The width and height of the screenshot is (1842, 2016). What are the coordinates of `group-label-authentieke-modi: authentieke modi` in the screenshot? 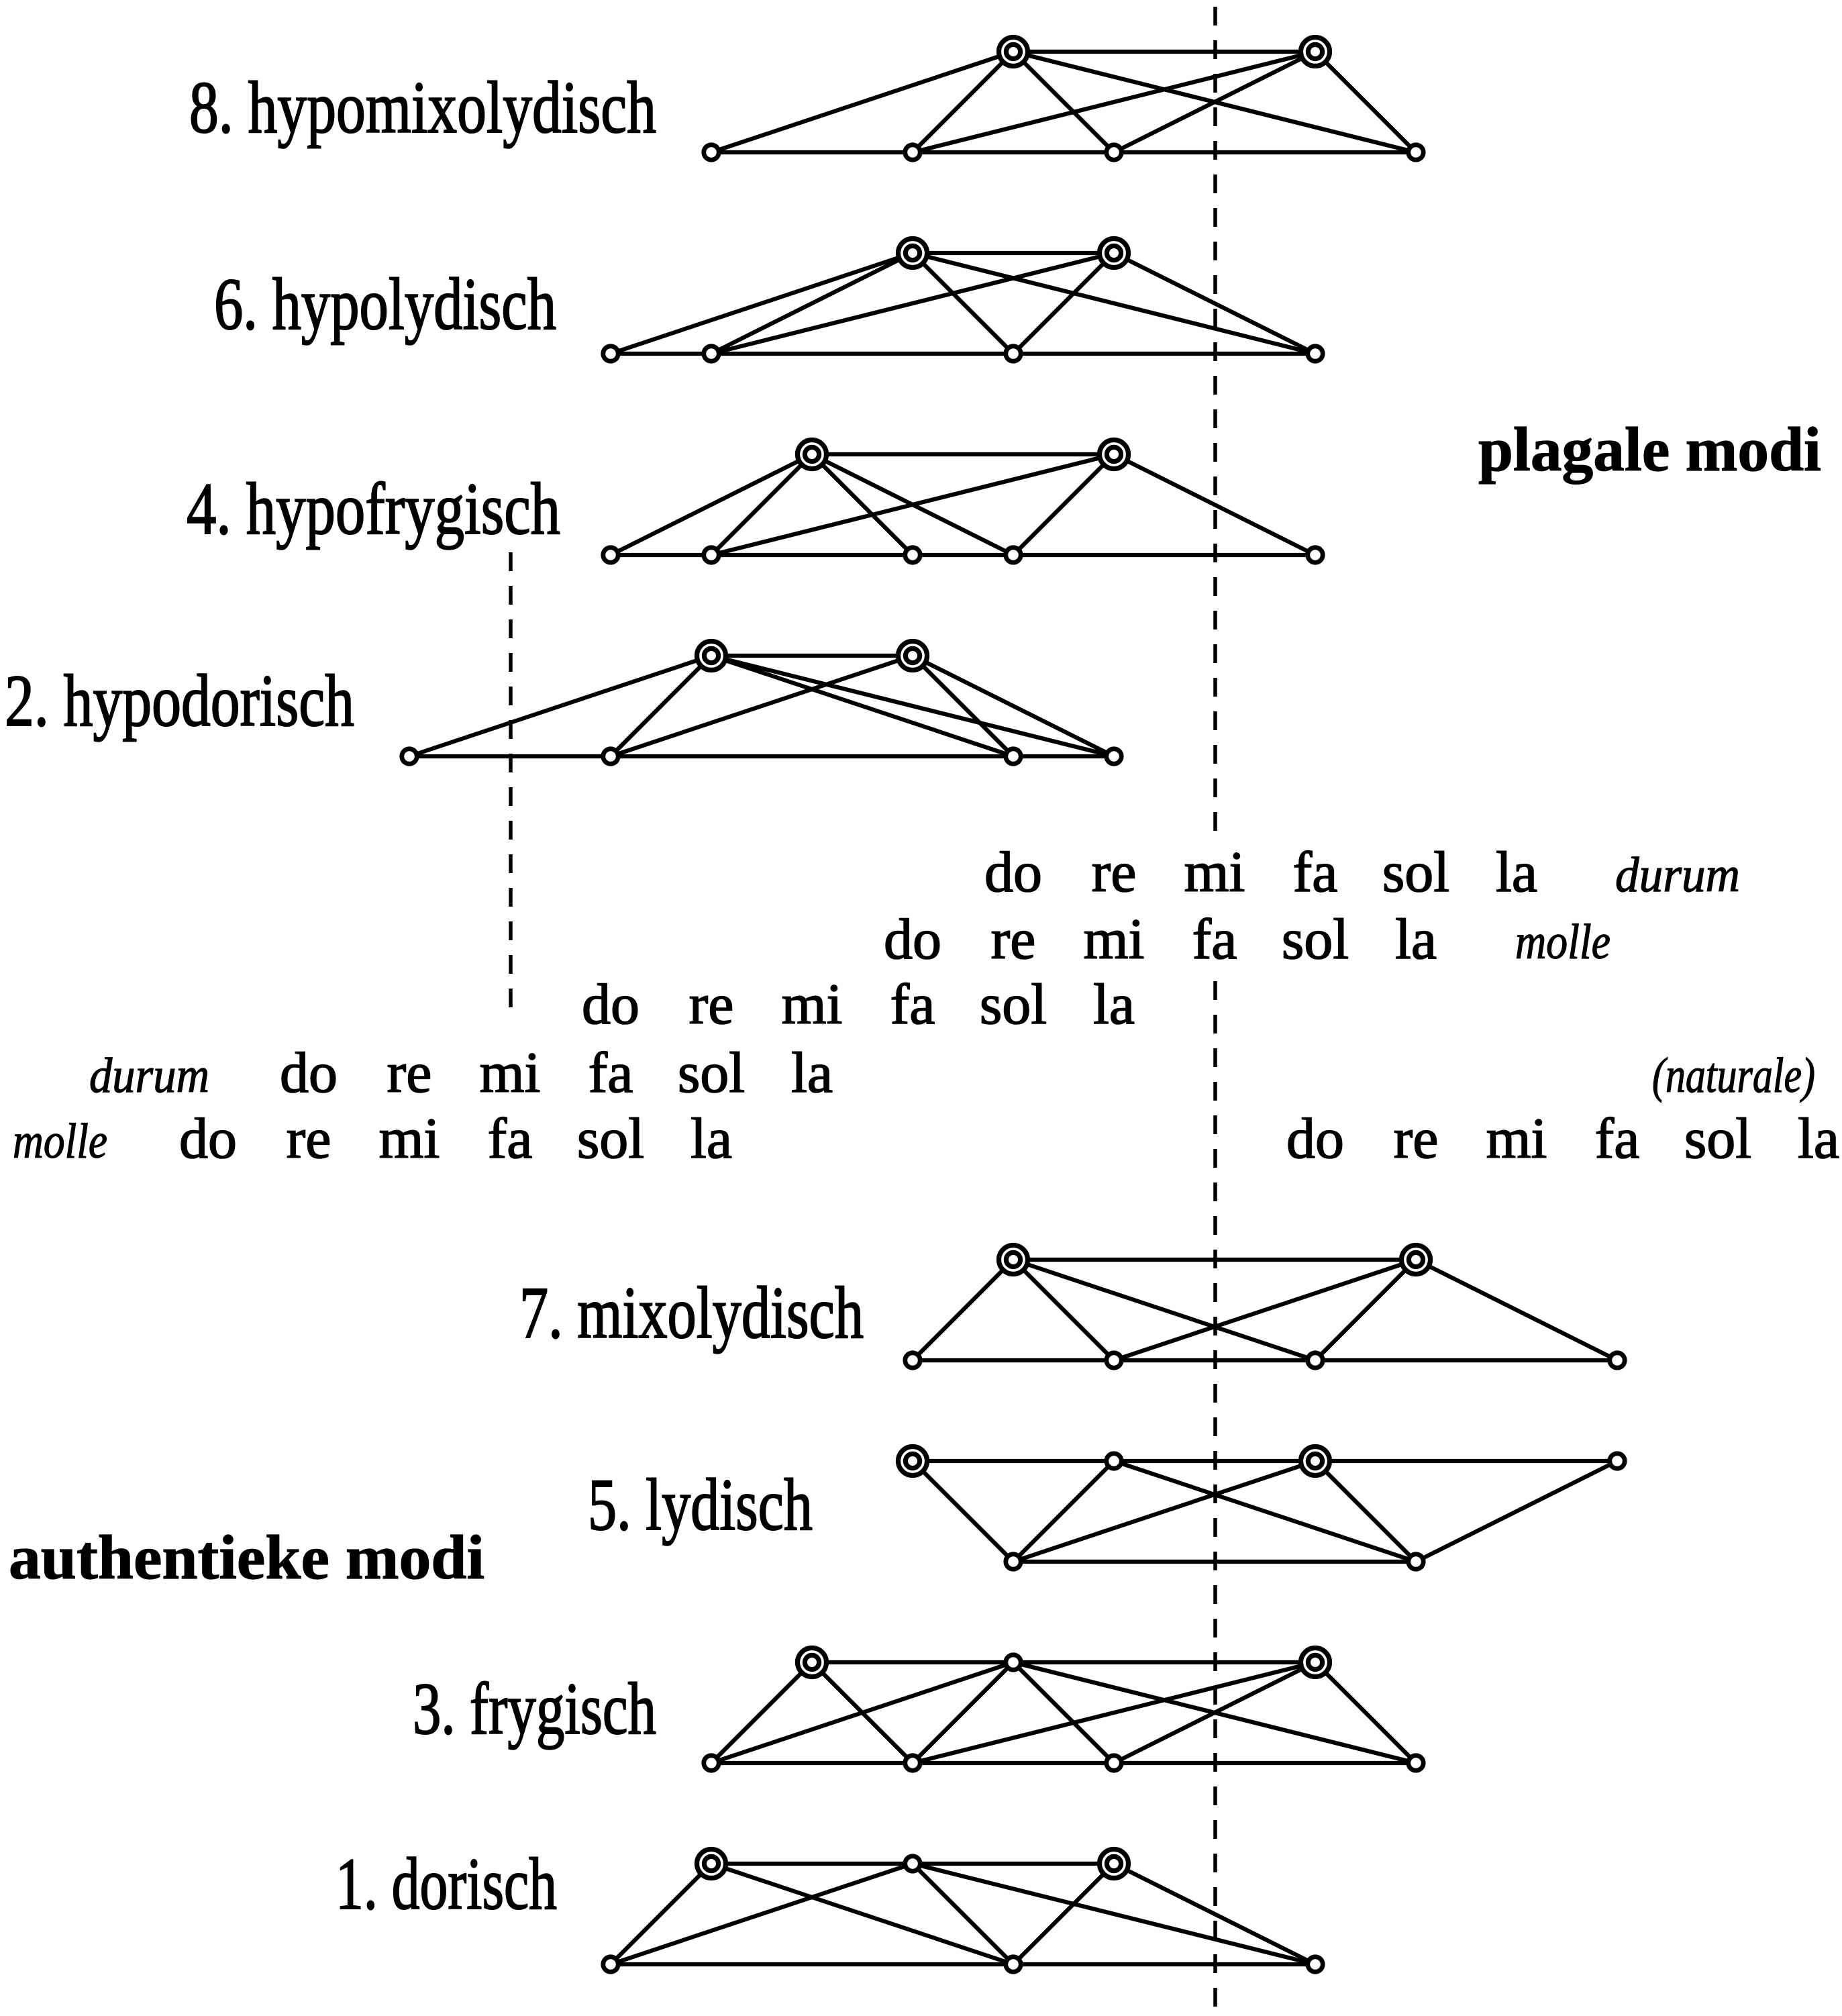 It's located at (246, 1558).